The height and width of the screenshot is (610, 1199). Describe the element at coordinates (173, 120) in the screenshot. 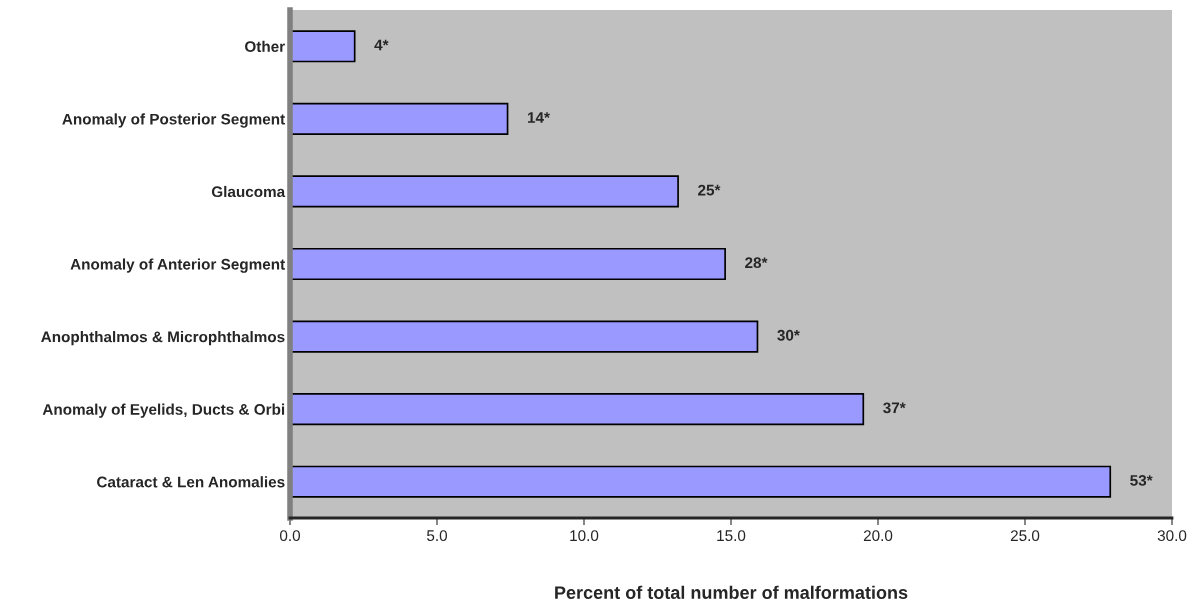

I see `y-tick-label: Anomaly of Posterior Segment` at that location.